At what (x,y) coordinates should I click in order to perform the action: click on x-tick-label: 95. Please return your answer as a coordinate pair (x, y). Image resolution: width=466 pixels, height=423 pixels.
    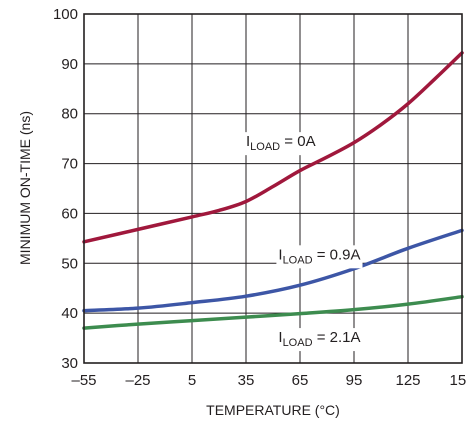
    Looking at the image, I should click on (354, 380).